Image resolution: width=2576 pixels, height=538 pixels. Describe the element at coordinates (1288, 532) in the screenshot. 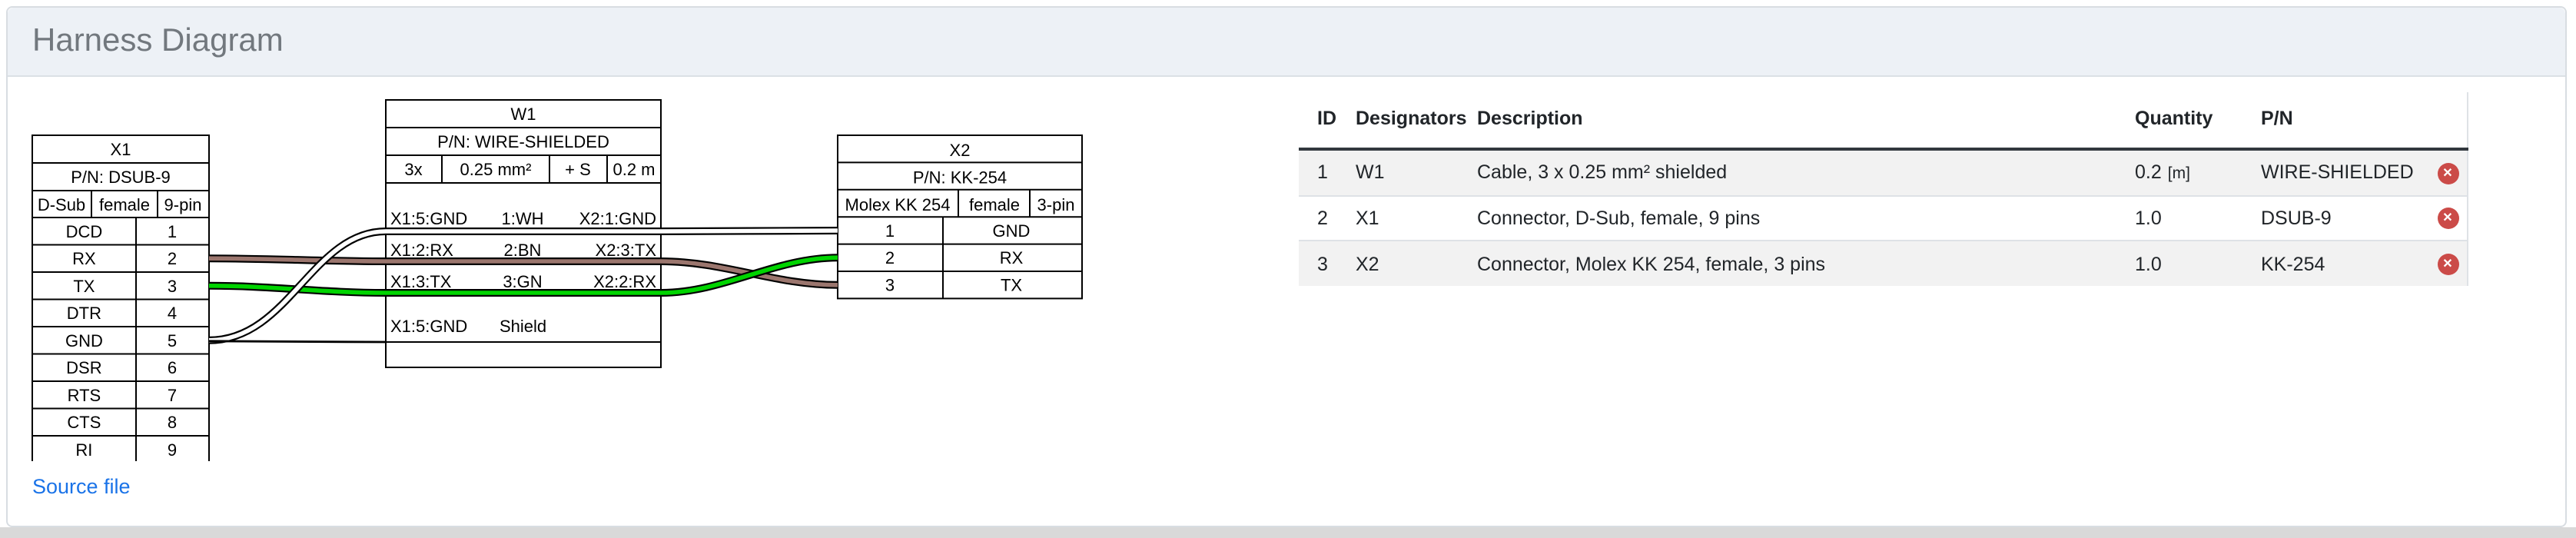

I see `page-bottom-strip` at that location.